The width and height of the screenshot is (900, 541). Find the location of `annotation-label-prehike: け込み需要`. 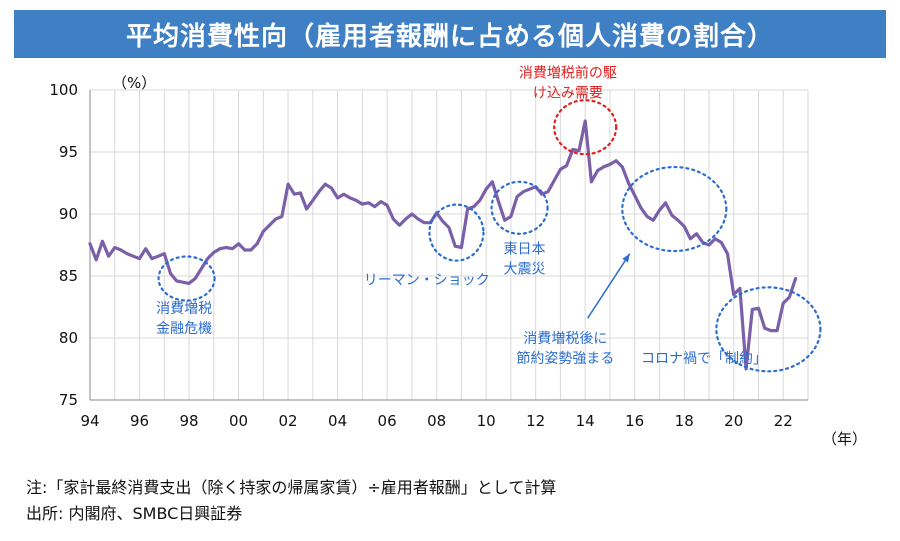

annotation-label-prehike: け込み需要 is located at coordinates (568, 94).